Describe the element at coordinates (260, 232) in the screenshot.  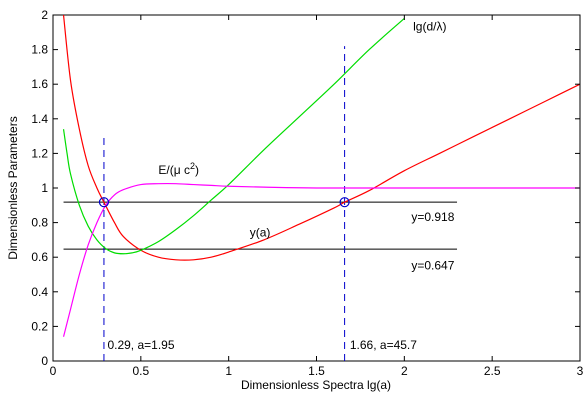
I see `annotation-label: y(a)` at that location.